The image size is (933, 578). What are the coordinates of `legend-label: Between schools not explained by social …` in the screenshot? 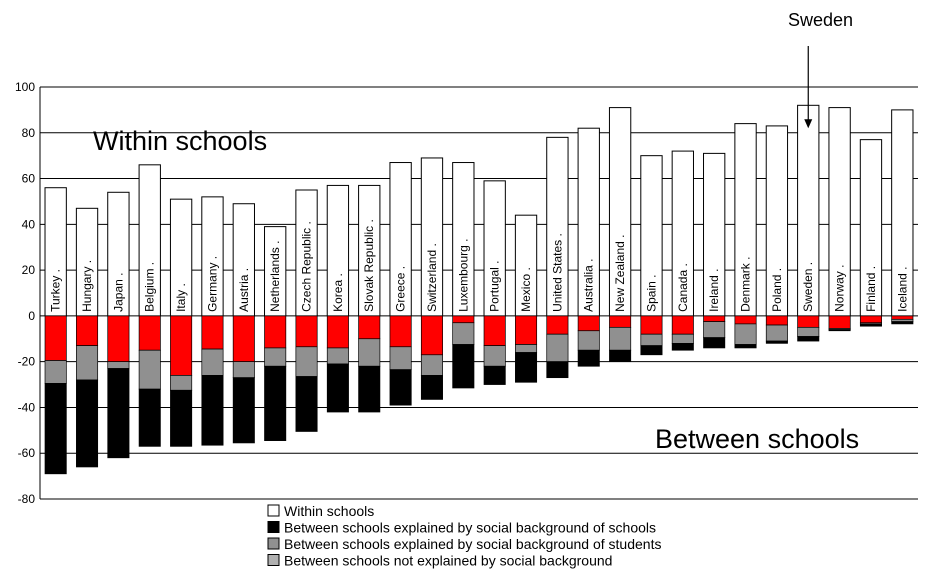 It's located at (448, 561).